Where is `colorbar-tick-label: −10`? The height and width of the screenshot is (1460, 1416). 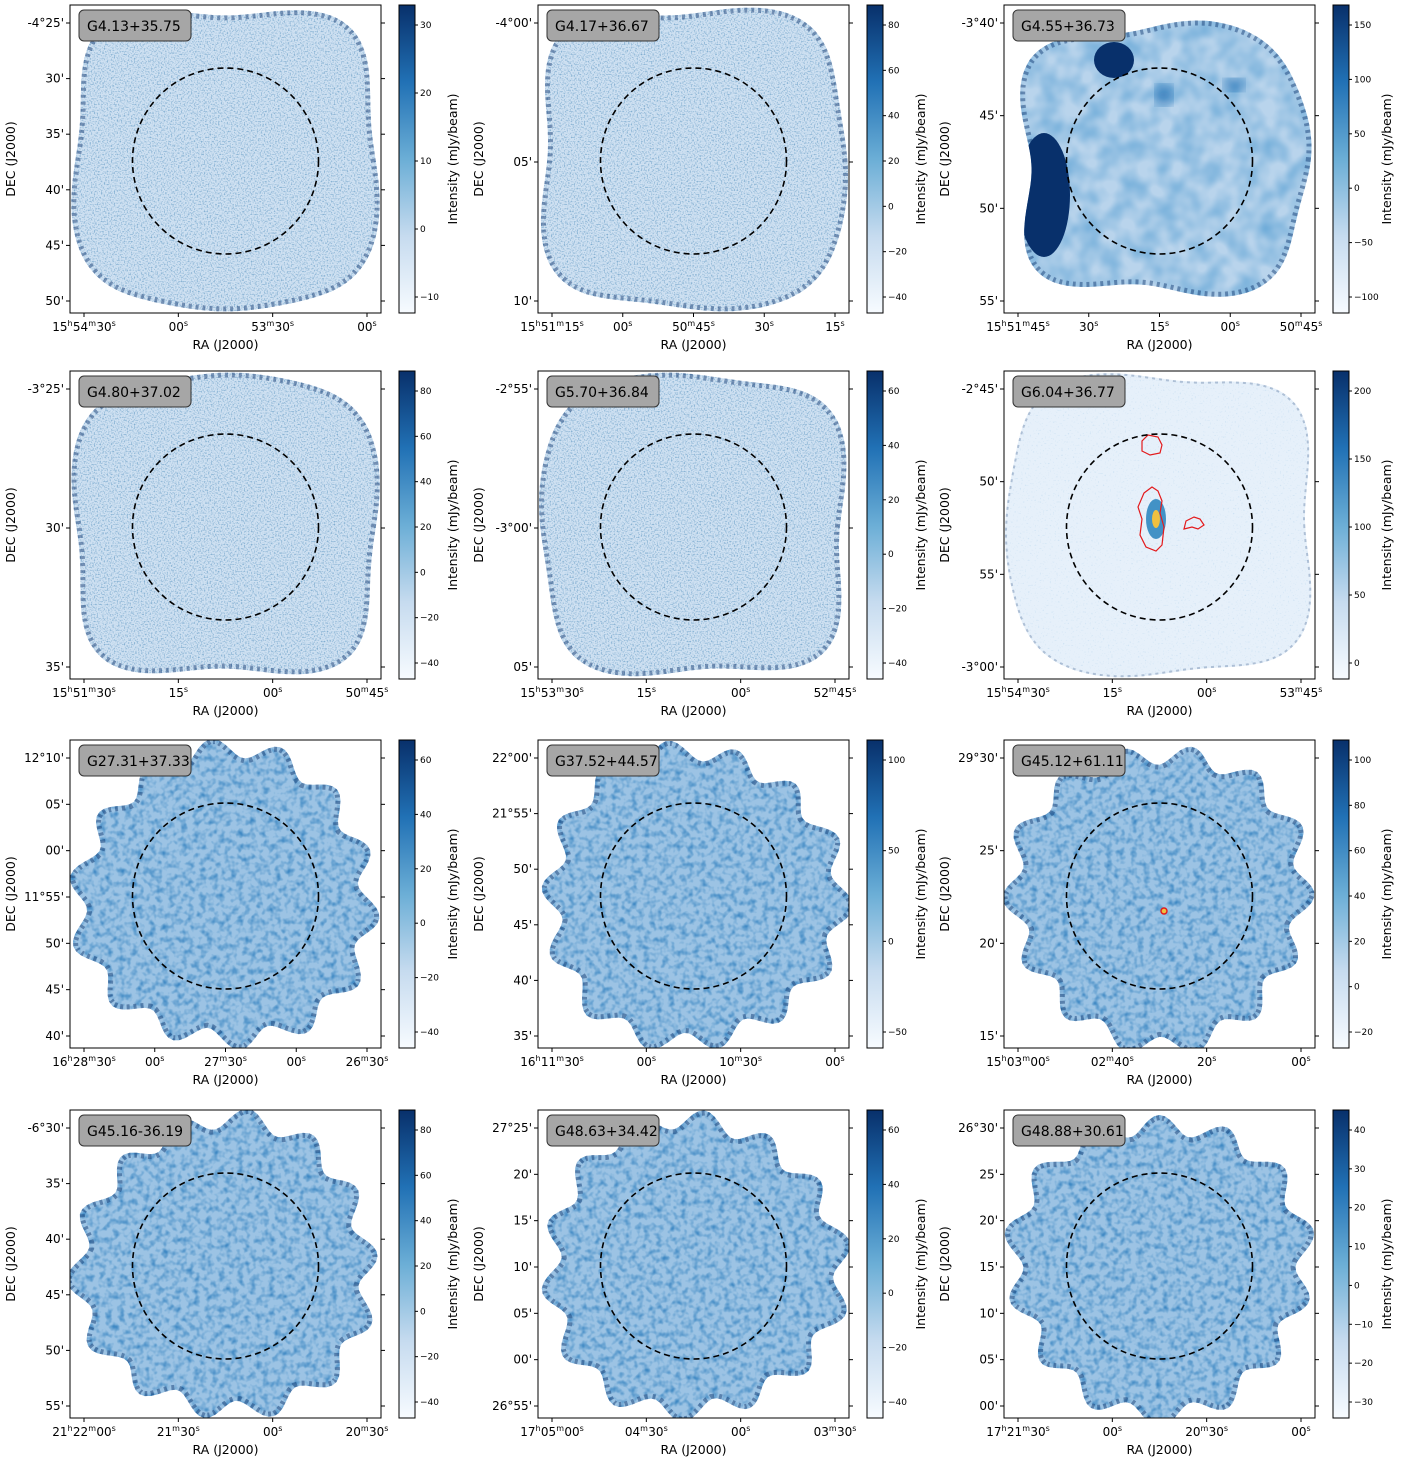
colorbar-tick-label: −10 is located at coordinates (1363, 1325).